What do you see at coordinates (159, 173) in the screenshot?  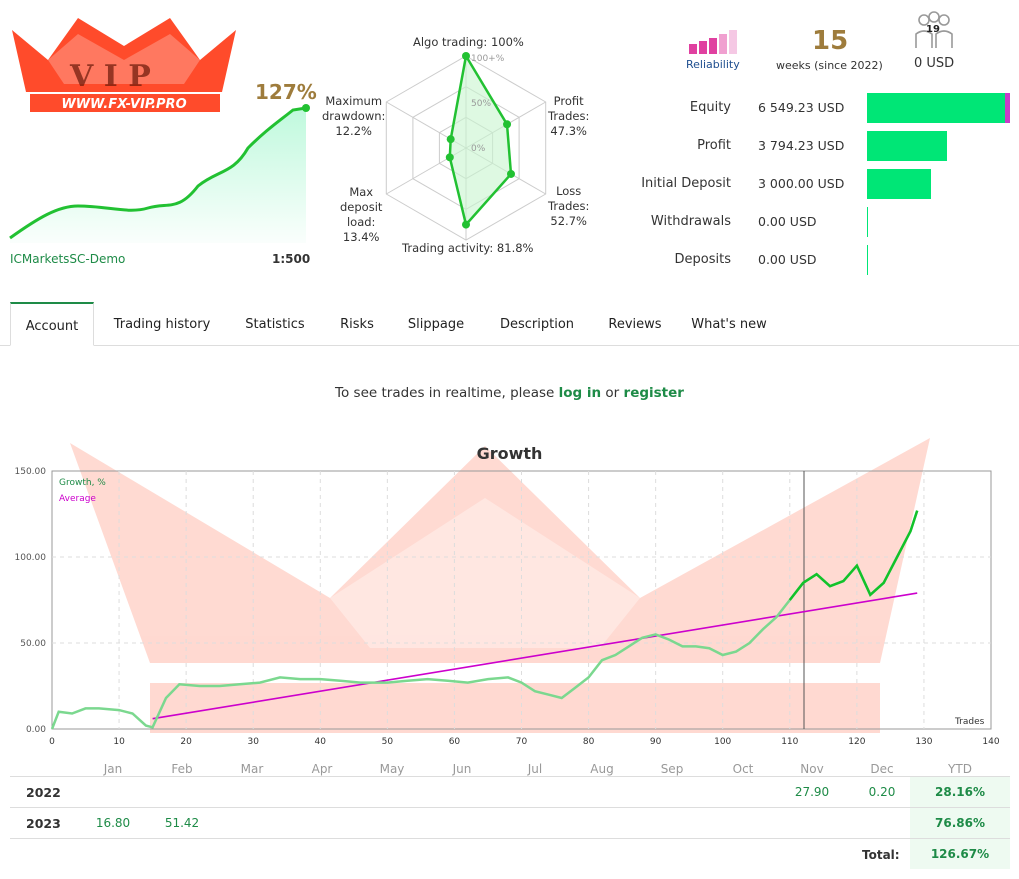 I see `mini-growth-chart` at bounding box center [159, 173].